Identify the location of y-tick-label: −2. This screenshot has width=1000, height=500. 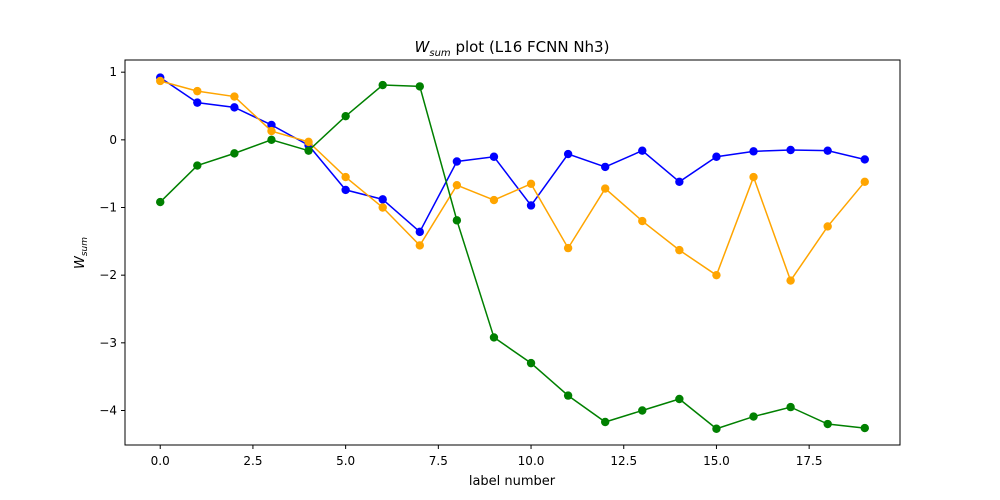
(108, 275).